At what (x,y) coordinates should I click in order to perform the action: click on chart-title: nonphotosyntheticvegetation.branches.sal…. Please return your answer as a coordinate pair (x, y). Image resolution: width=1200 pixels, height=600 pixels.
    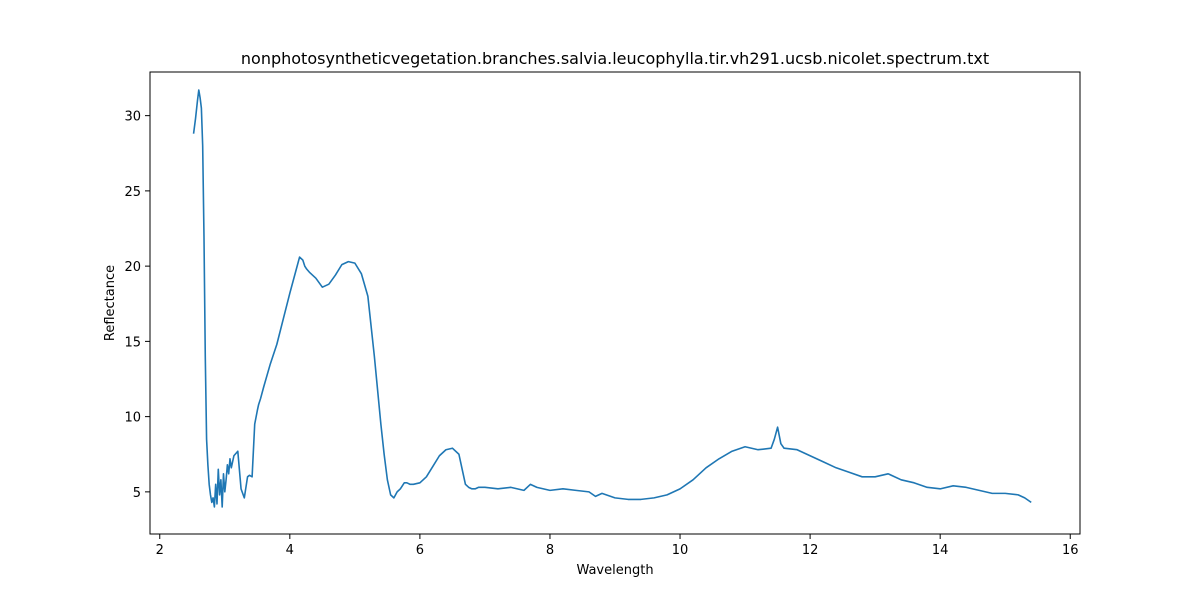
    Looking at the image, I should click on (615, 58).